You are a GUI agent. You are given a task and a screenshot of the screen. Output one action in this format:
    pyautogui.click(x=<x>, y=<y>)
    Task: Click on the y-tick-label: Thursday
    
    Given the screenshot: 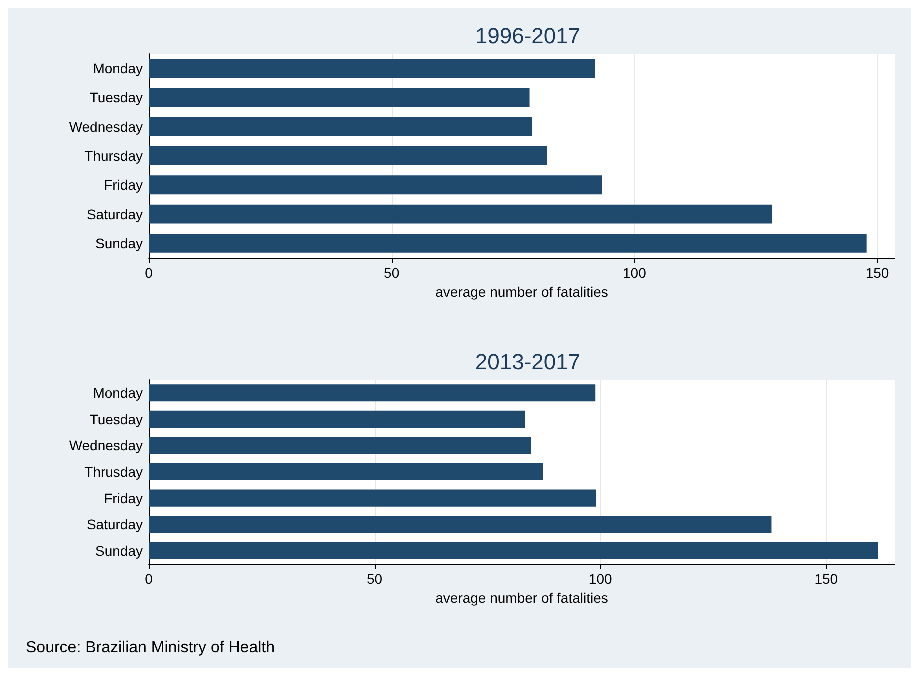 What is the action you would take?
    pyautogui.click(x=113, y=156)
    